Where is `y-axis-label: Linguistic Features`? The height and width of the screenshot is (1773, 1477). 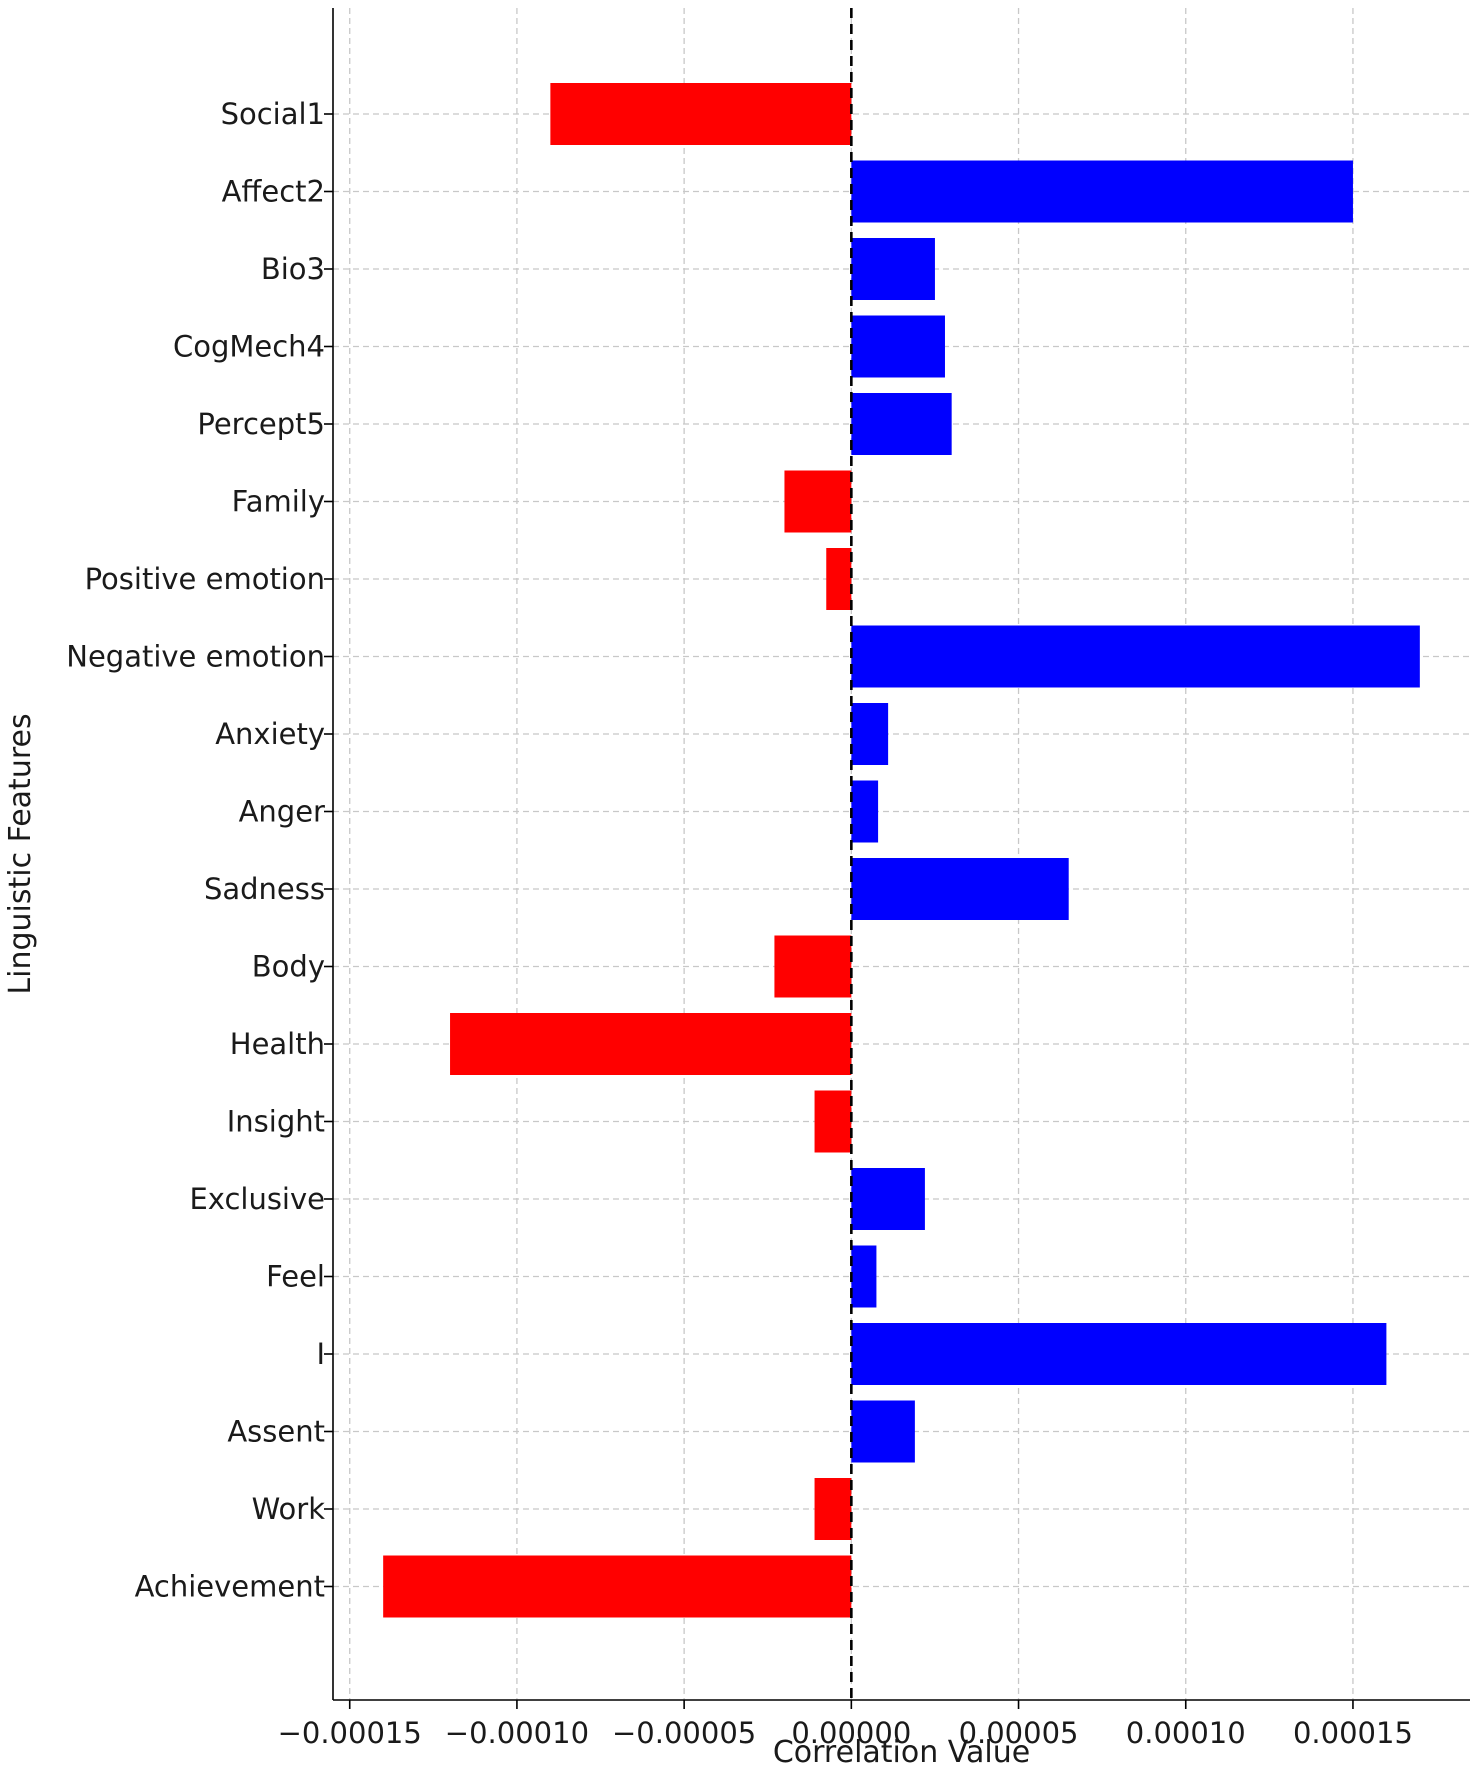
y-axis-label: Linguistic Features is located at coordinates (20, 853).